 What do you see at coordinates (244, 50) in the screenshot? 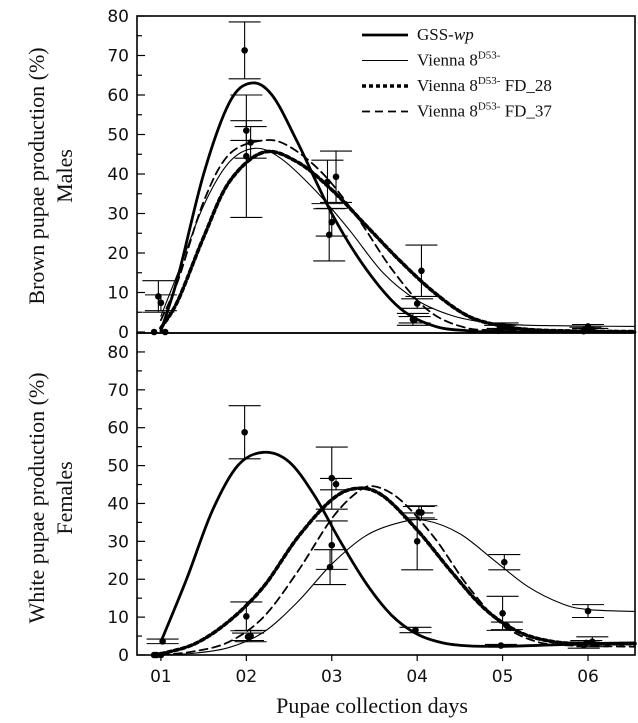
I see `top-series-1-point` at bounding box center [244, 50].